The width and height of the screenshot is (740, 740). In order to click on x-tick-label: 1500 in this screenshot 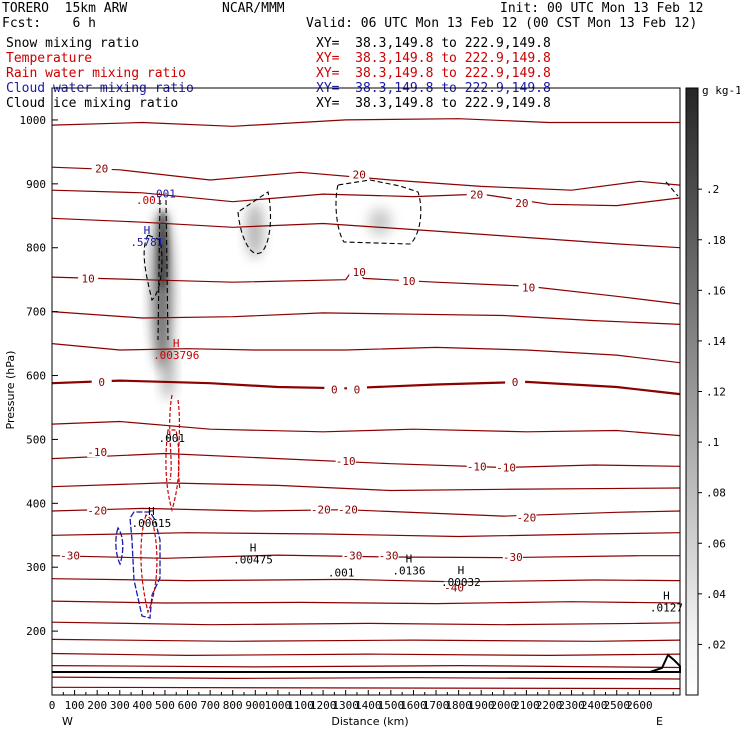, I will do `click(391, 705)`.